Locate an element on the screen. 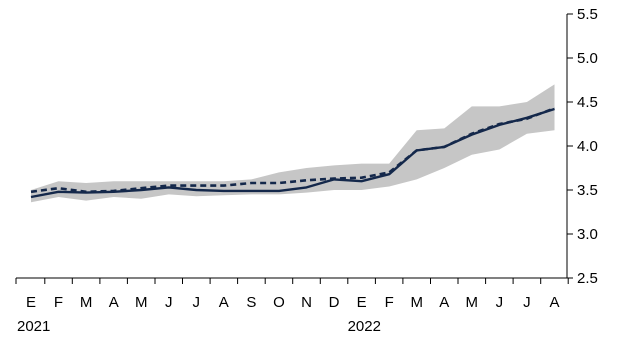 The width and height of the screenshot is (627, 339). x-tick-label: O is located at coordinates (279, 302).